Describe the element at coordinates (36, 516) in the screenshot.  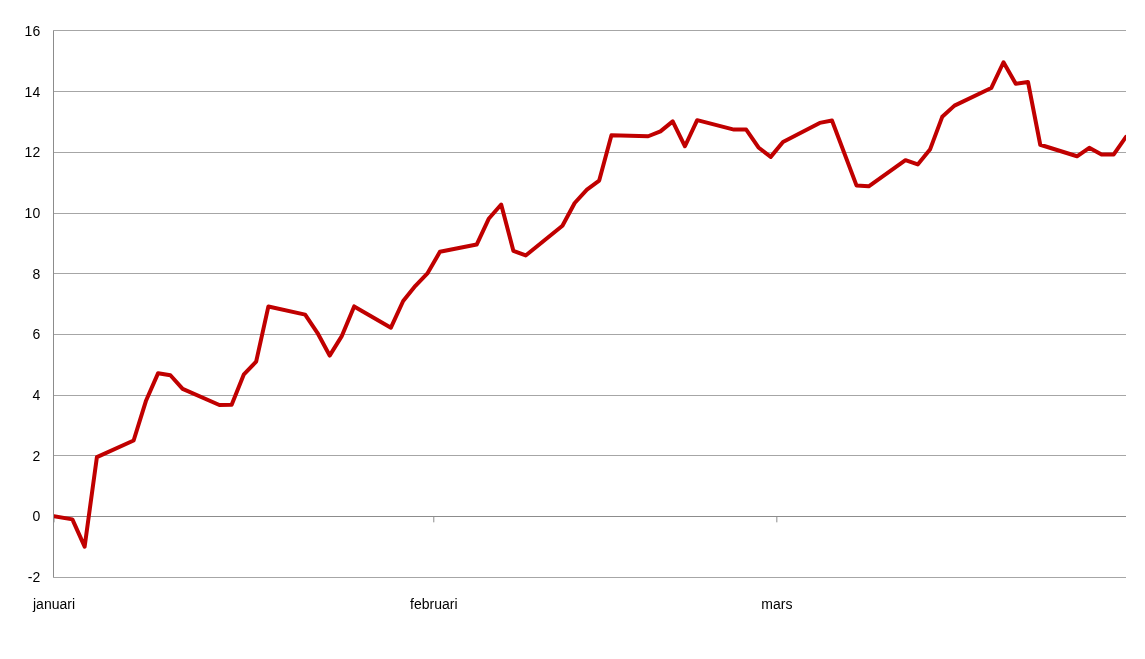
I see `y-tick-label: 0` at that location.